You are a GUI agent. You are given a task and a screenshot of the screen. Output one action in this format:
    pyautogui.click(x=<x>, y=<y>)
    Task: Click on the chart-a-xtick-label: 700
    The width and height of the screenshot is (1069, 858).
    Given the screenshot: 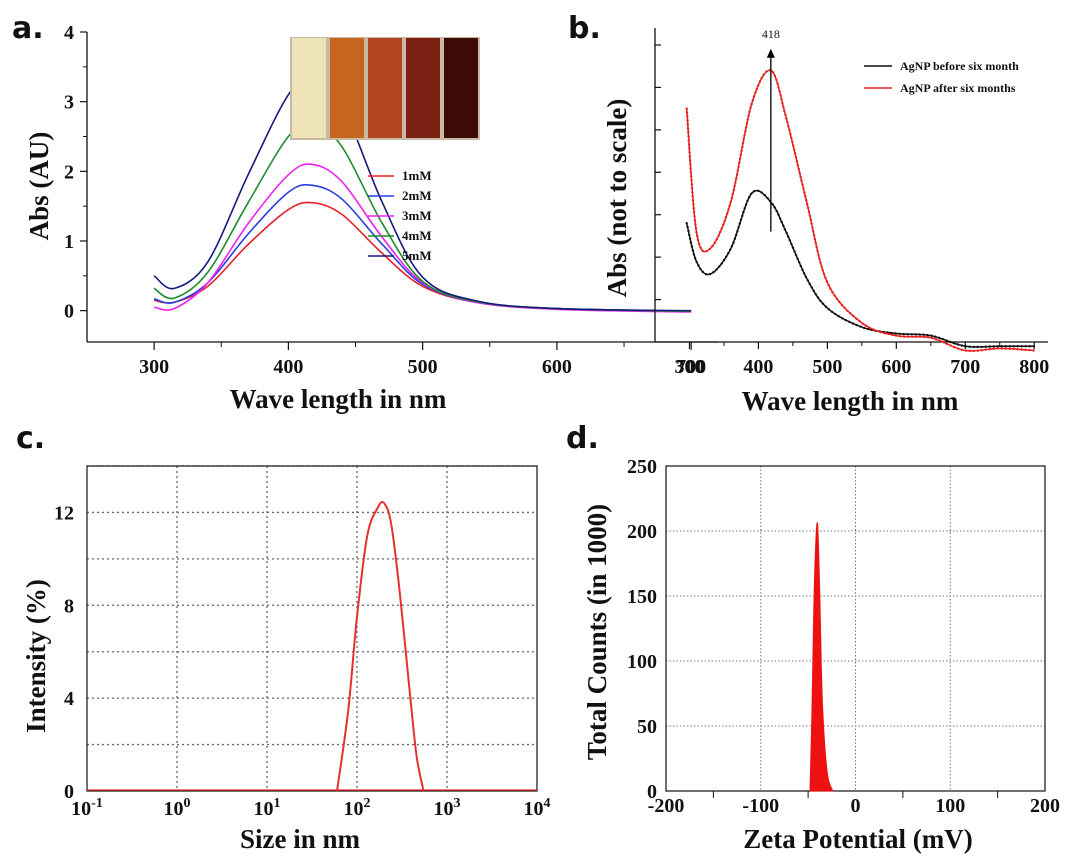 What is the action you would take?
    pyautogui.click(x=691, y=367)
    